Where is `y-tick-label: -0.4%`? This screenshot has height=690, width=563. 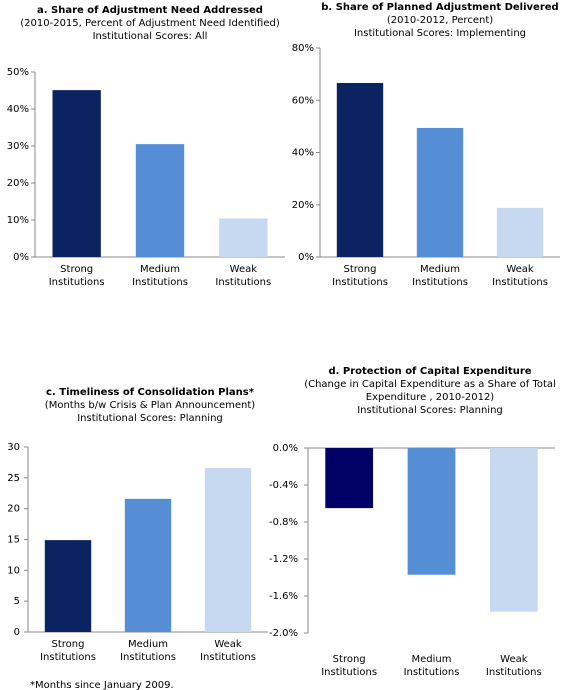
y-tick-label: -0.4% is located at coordinates (283, 485).